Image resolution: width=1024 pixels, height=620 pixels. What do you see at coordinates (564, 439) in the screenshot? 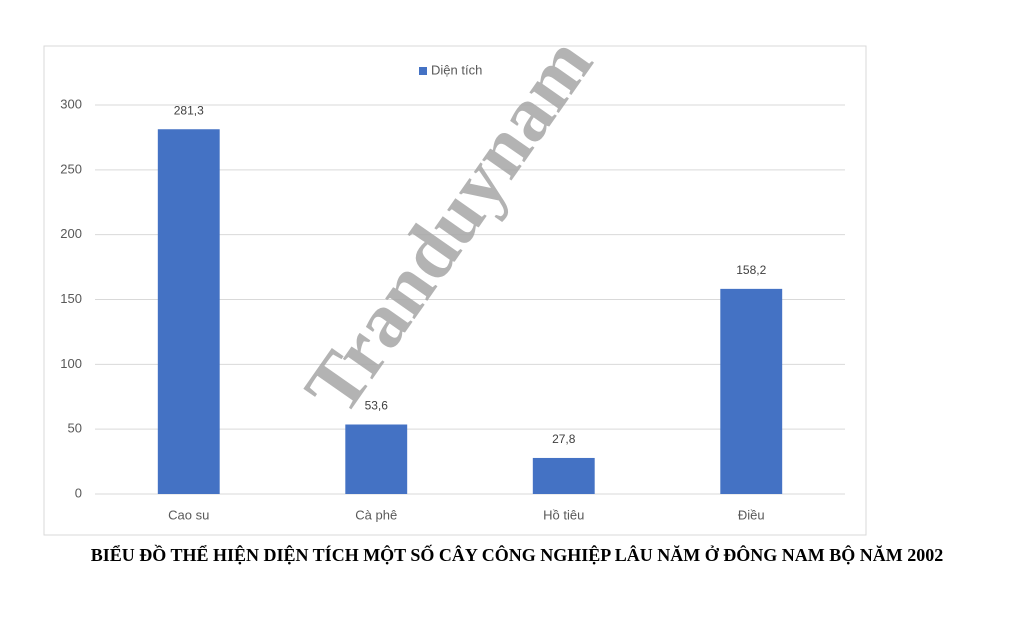
I see `data-label: 27,8` at bounding box center [564, 439].